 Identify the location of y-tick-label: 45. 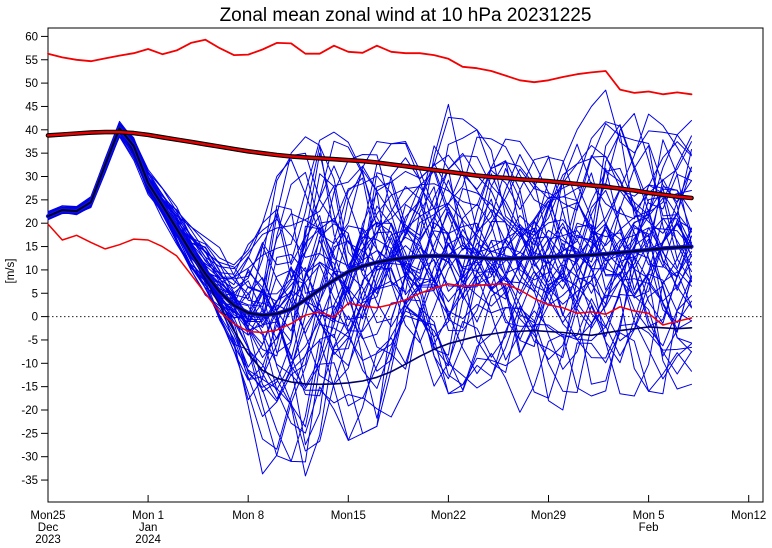
(31, 107).